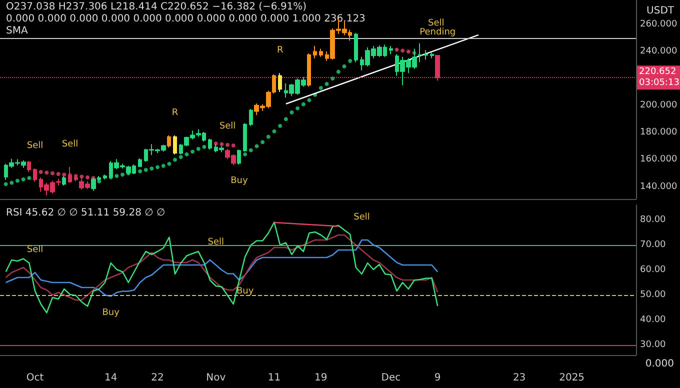 This screenshot has width=680, height=388. What do you see at coordinates (659, 159) in the screenshot?
I see `y-tick-label: 160.000` at bounding box center [659, 159].